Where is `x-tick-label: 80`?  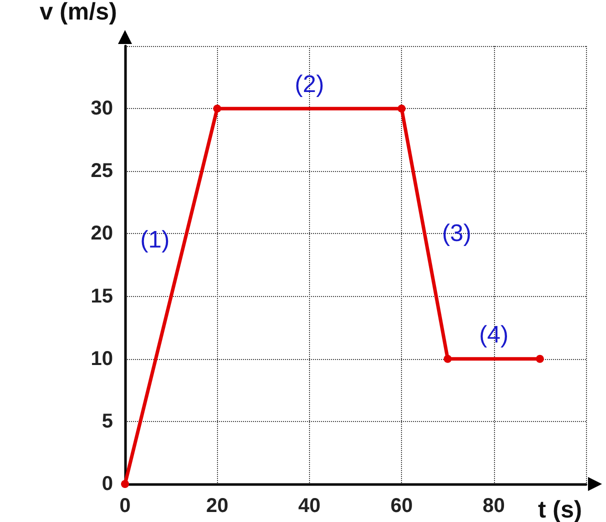 x-tick-label: 80 is located at coordinates (493, 506).